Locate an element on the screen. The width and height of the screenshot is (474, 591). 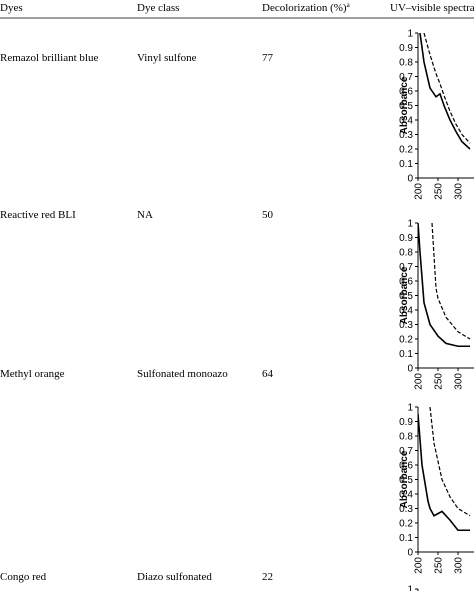
header-text: Decolorization (%) is located at coordinates (304, 8).